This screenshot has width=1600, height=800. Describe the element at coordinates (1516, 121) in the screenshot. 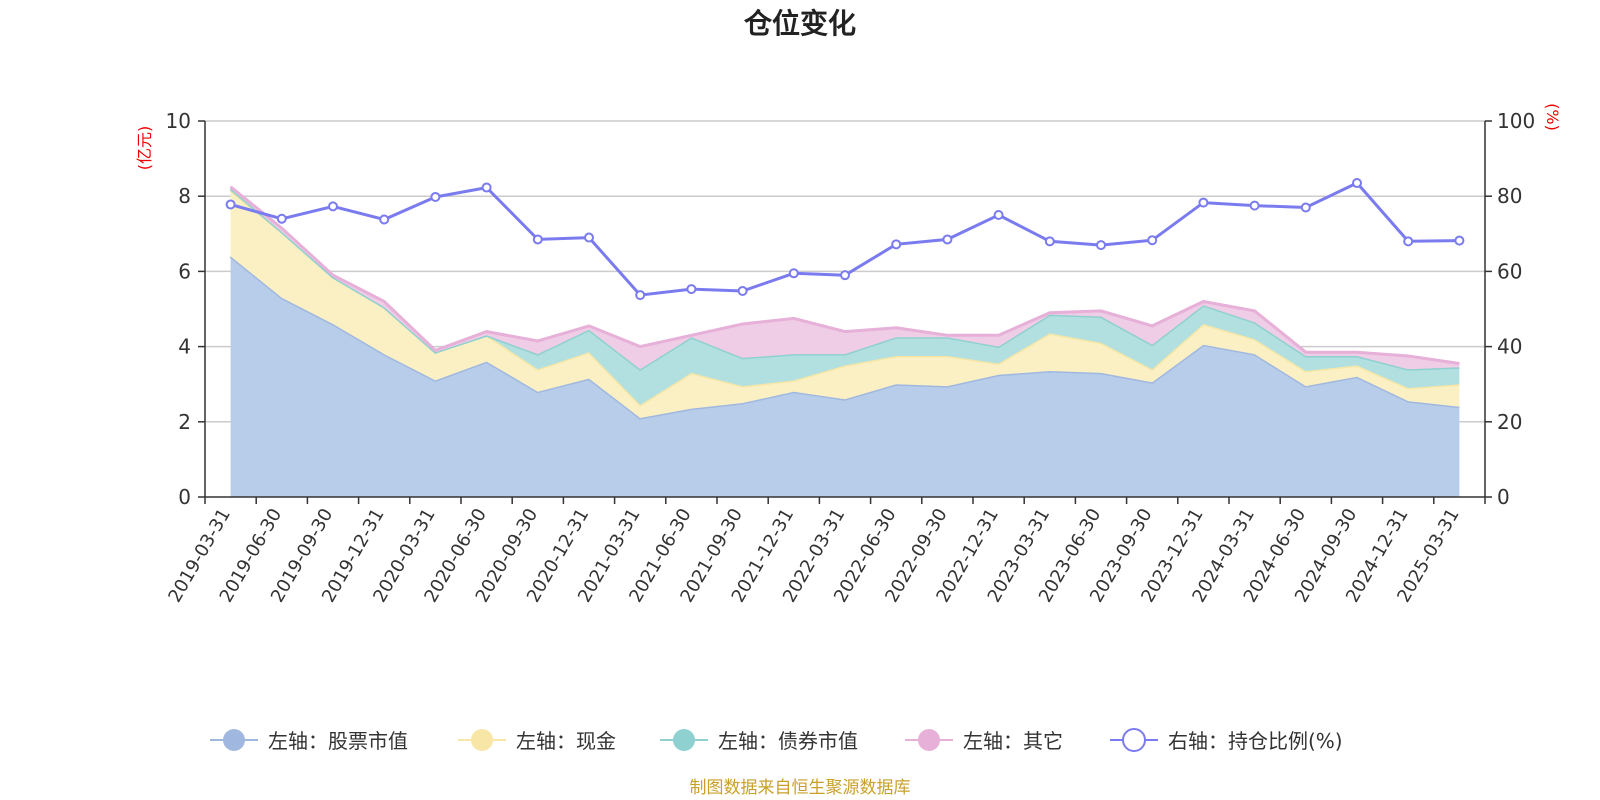

I see `right-tick-label: 100` at that location.